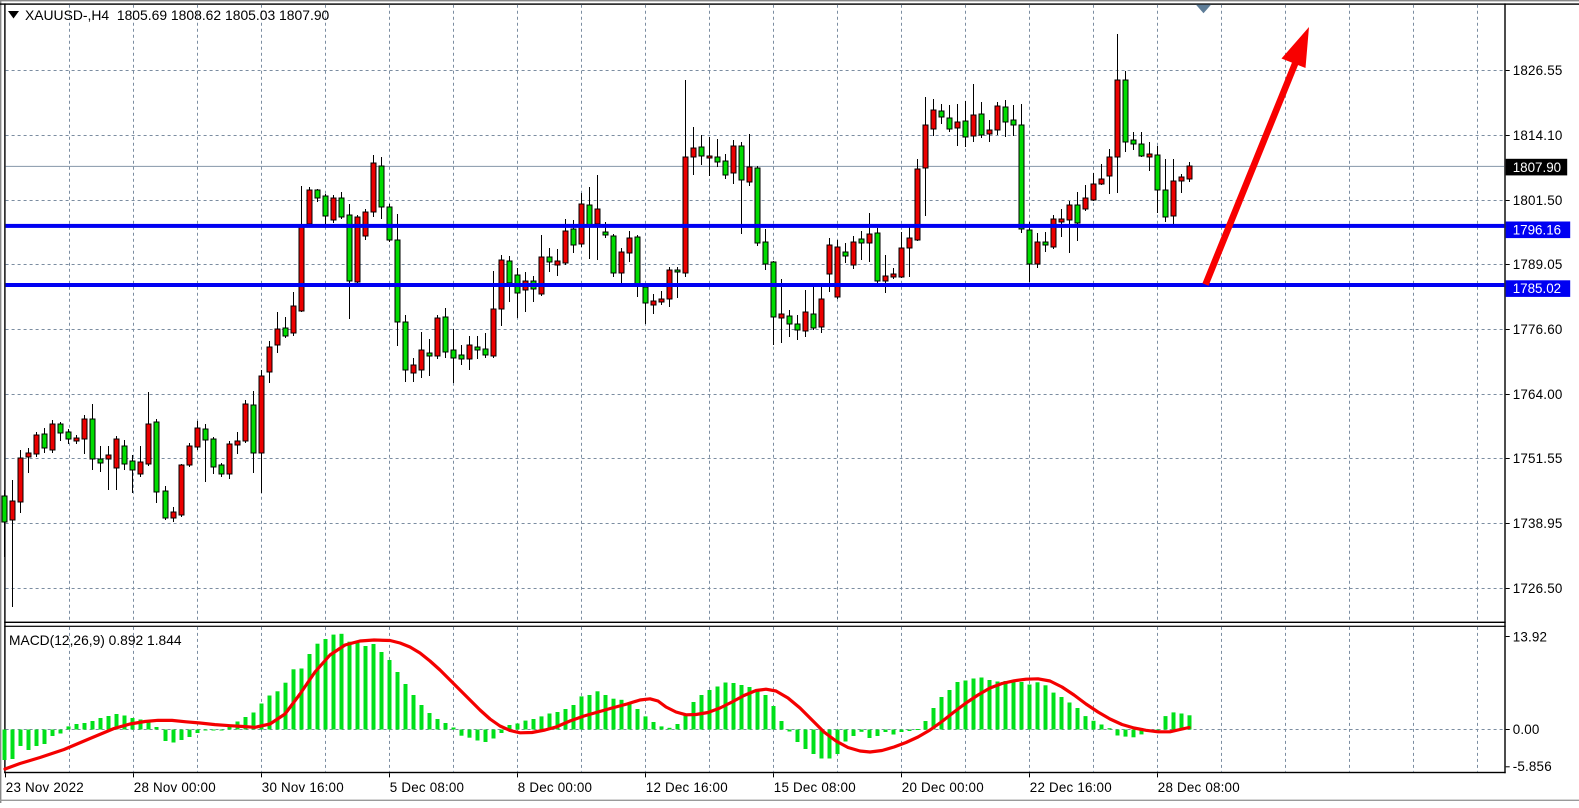 The image size is (1579, 808). I want to click on svg-text: 1726.50, so click(1538, 588).